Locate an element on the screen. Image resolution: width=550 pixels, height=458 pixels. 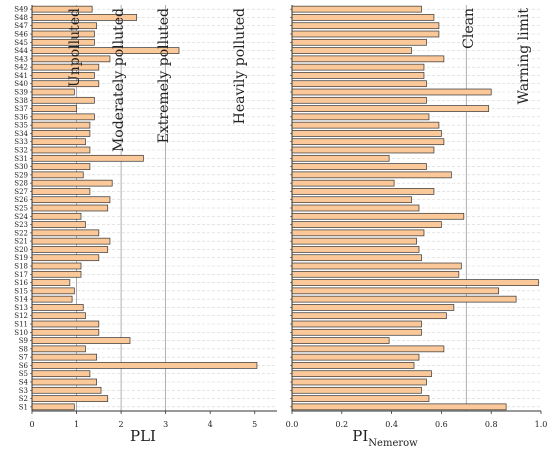
category-label: S17 is located at coordinates (21, 275).